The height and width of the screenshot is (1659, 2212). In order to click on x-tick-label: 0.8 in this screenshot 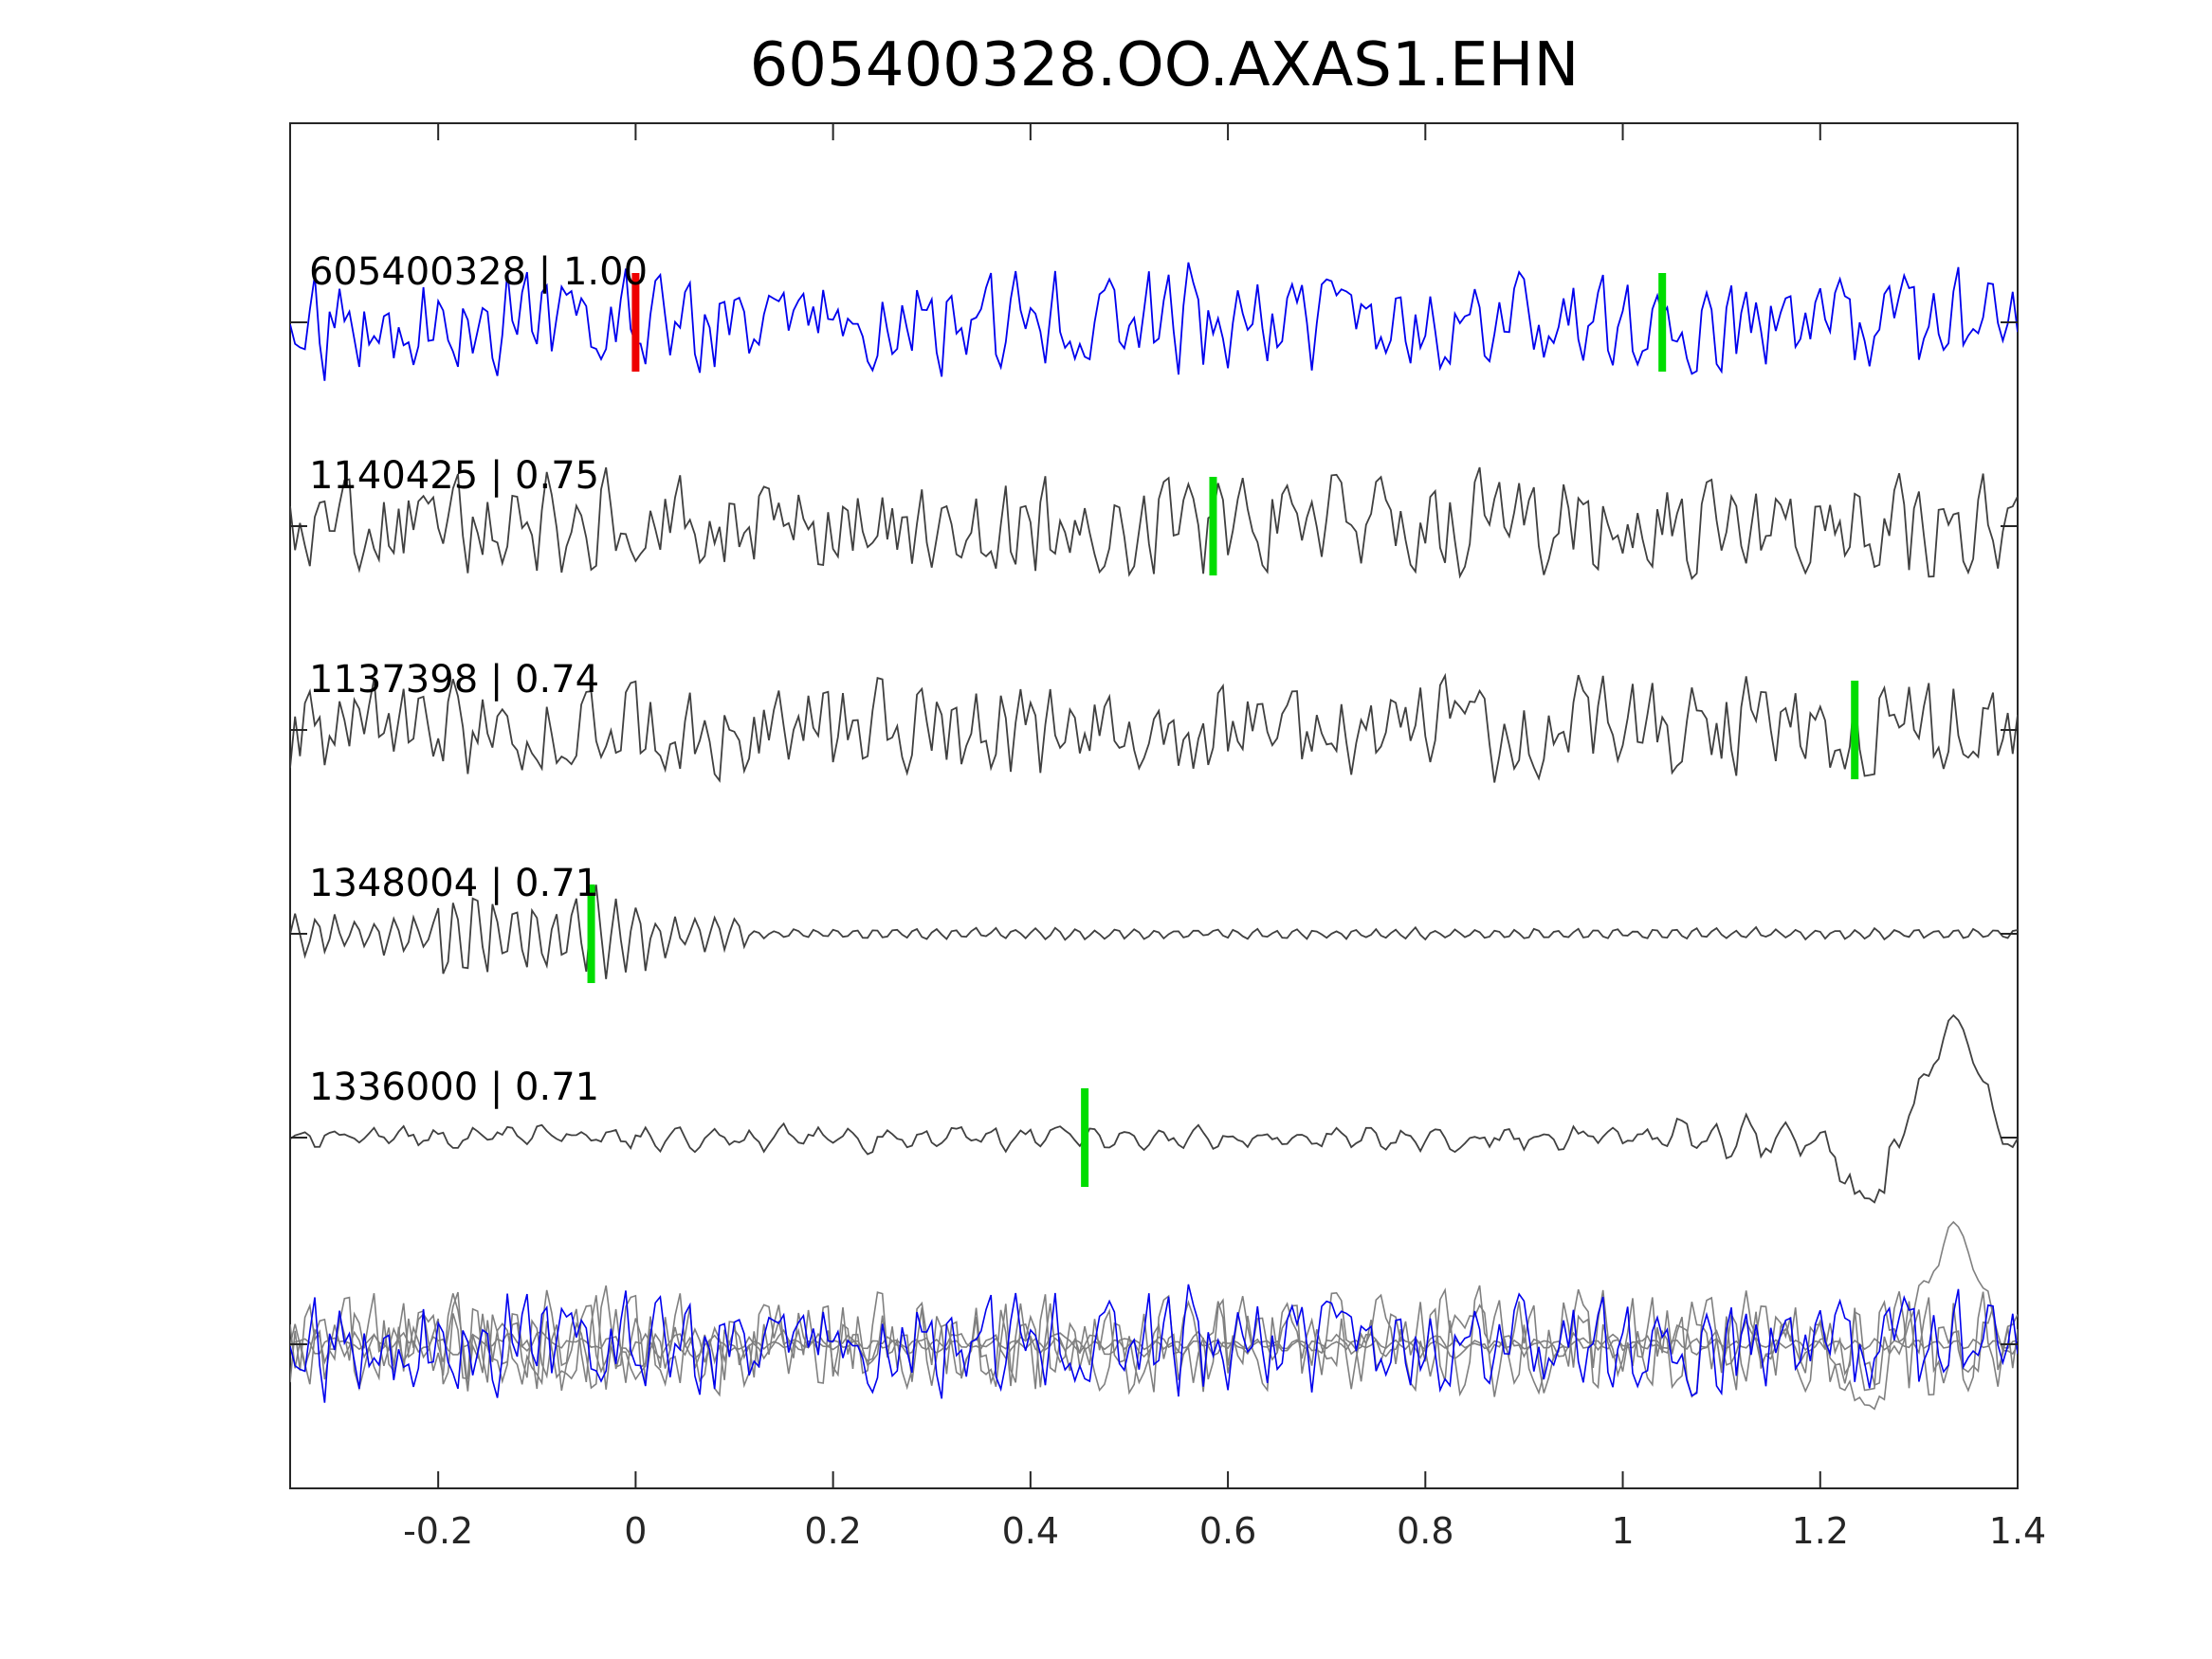, I will do `click(1425, 1531)`.